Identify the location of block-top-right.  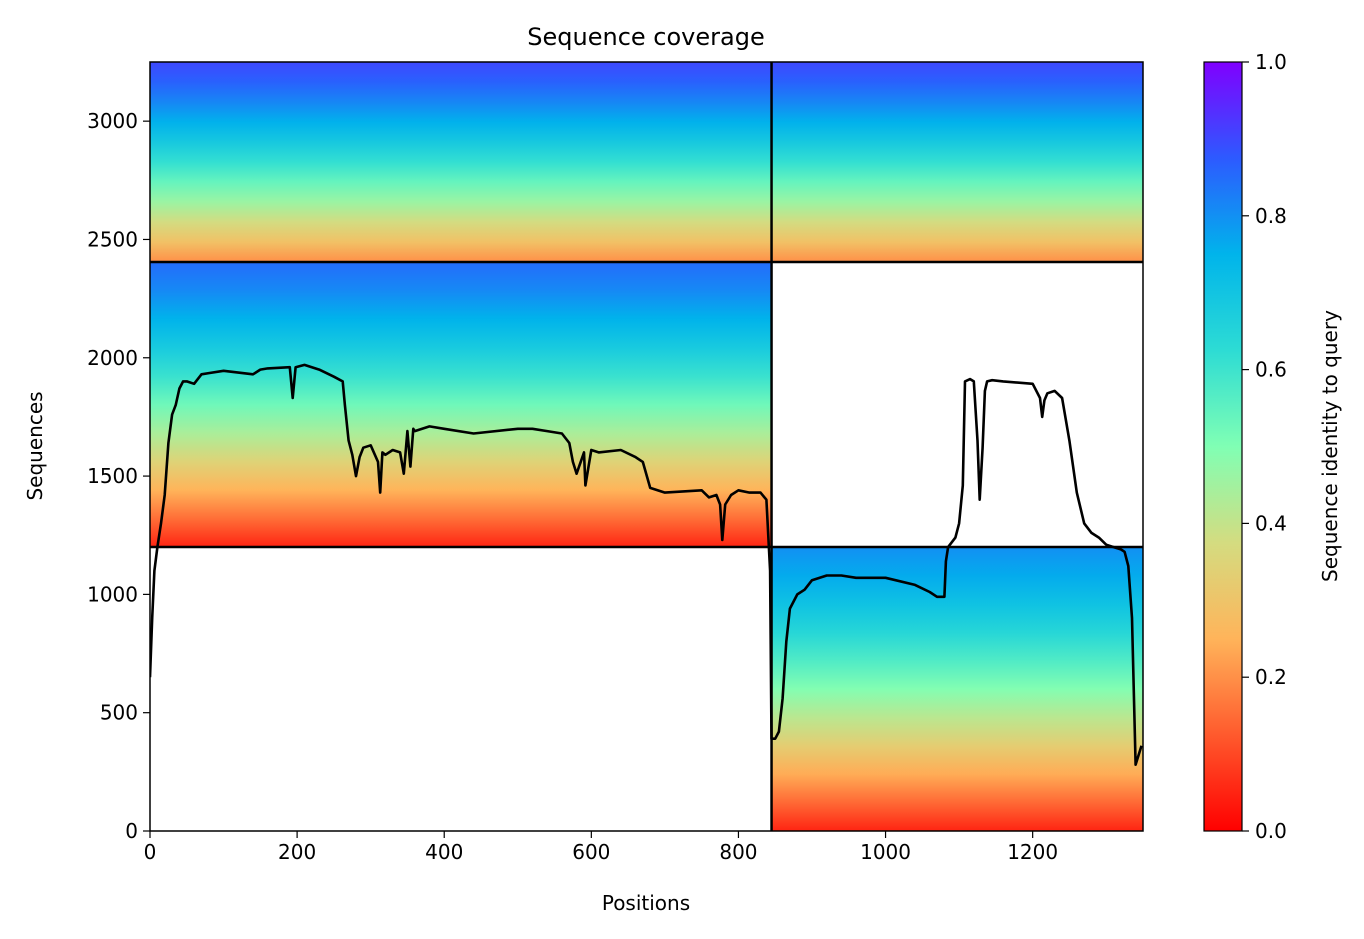
(957, 162).